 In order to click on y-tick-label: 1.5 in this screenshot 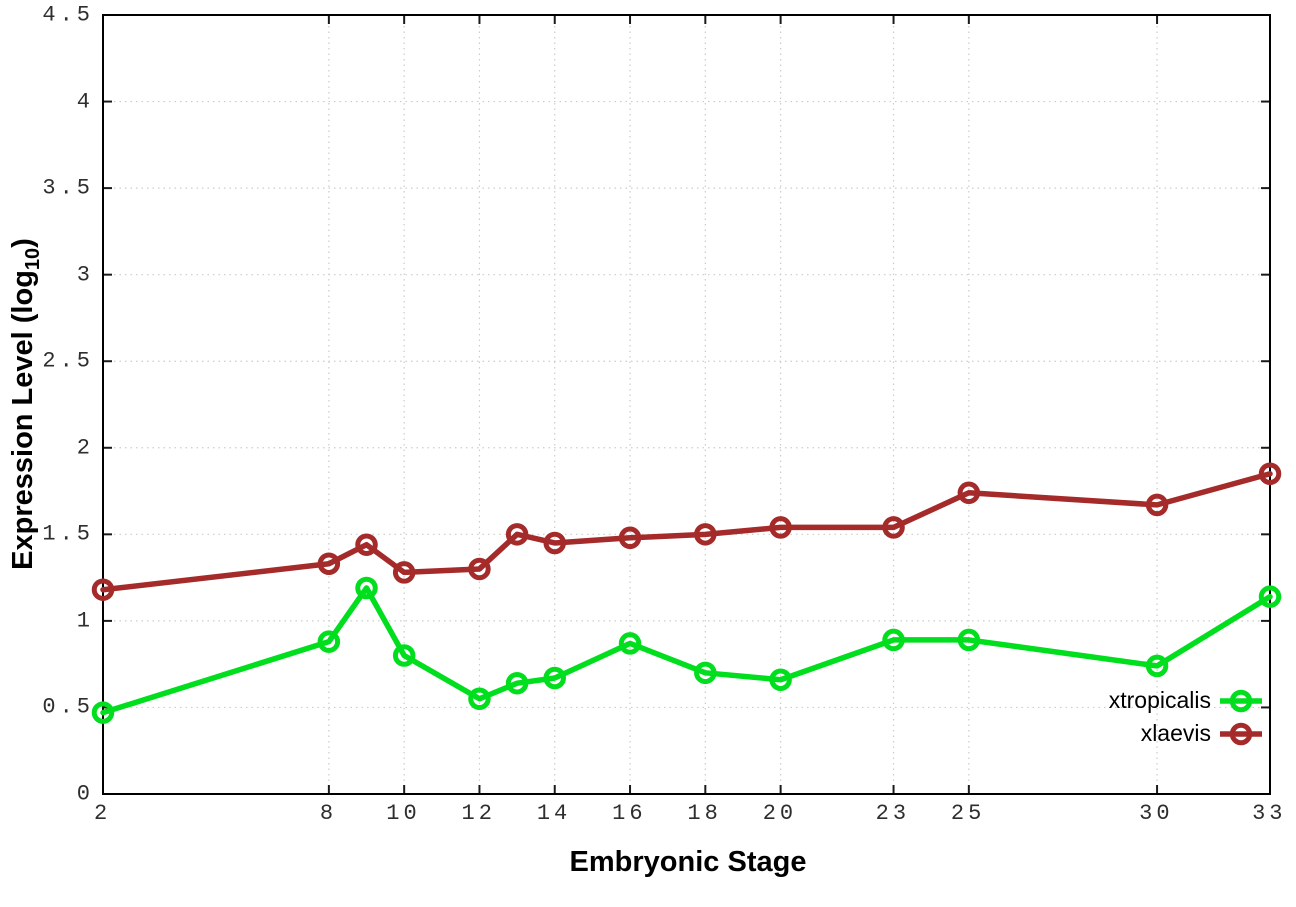, I will do `click(68, 534)`.